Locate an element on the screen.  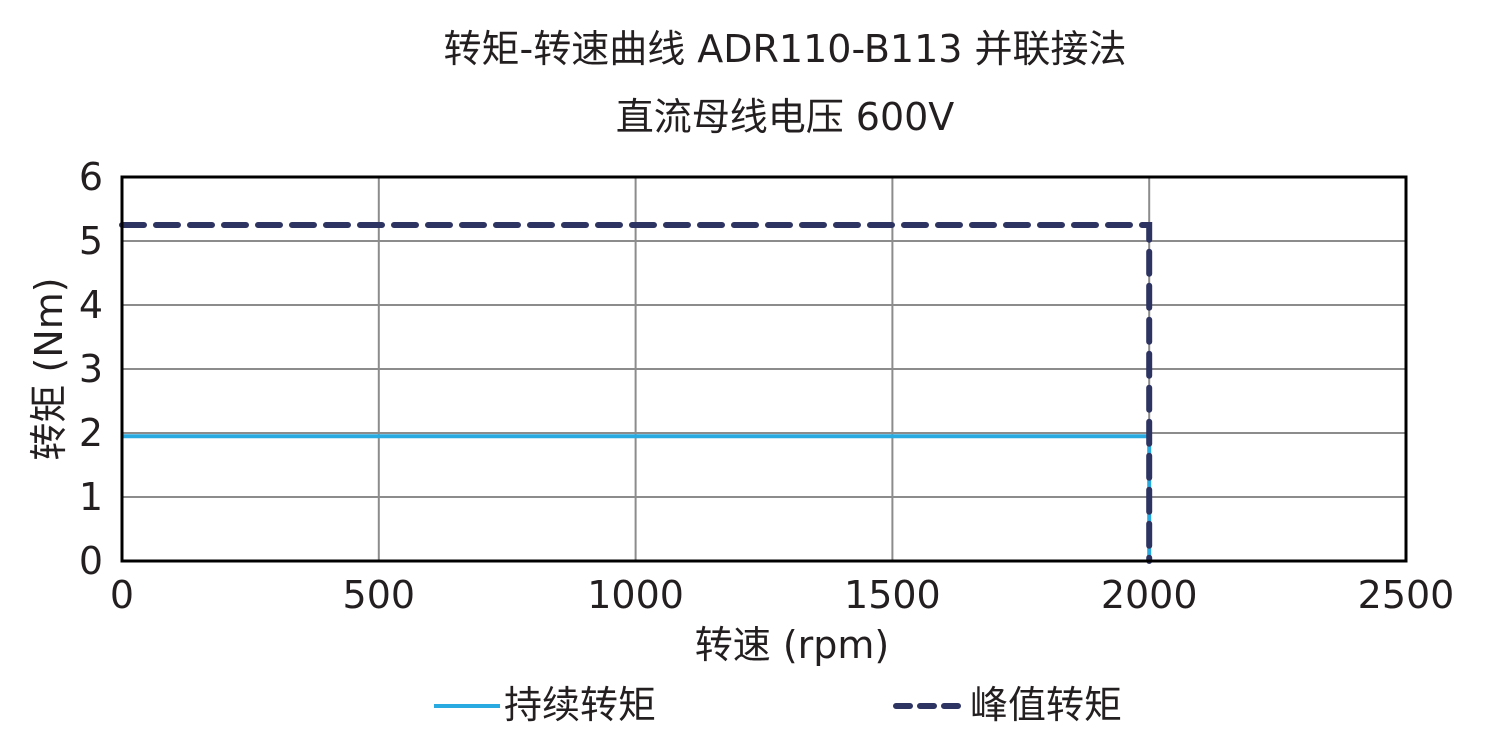
y-tick-label: 2 is located at coordinates (91, 433).